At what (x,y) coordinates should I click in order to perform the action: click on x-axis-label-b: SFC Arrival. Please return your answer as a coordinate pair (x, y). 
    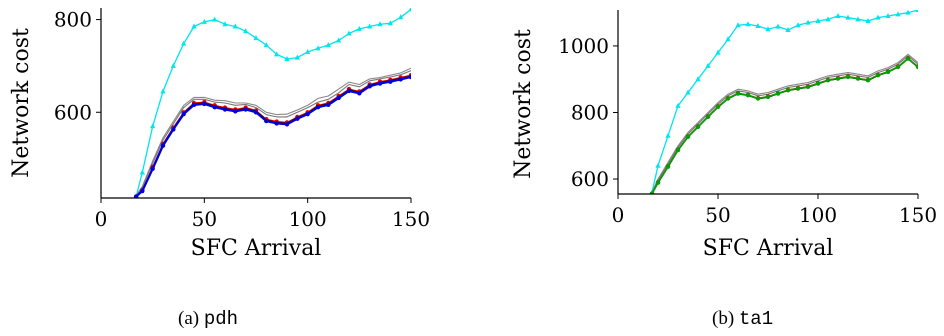
    Looking at the image, I should click on (768, 248).